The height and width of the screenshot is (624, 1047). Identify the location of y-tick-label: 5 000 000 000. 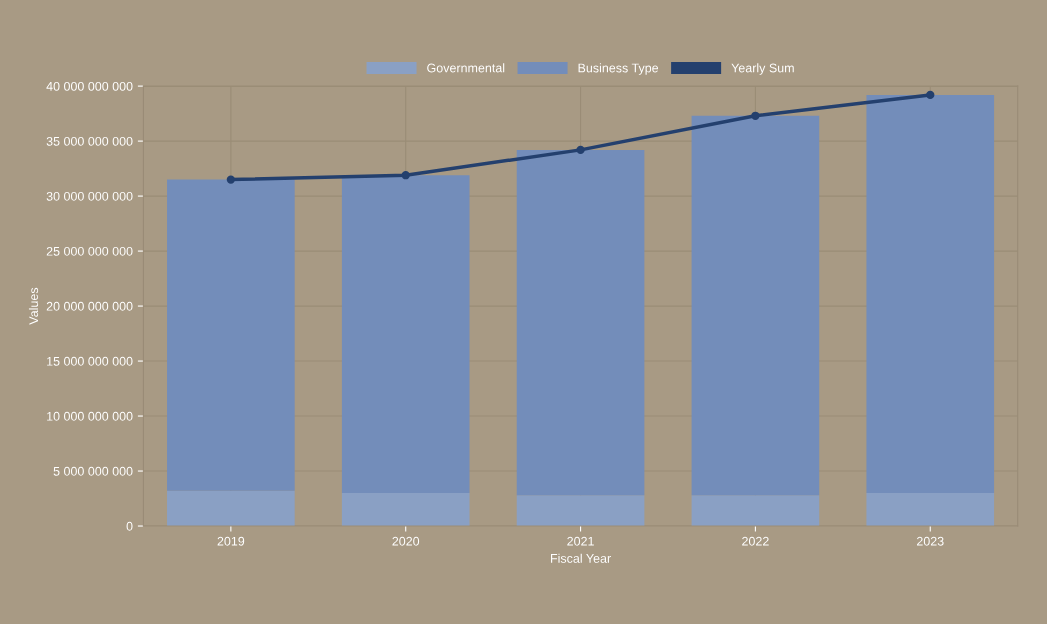
(93, 471).